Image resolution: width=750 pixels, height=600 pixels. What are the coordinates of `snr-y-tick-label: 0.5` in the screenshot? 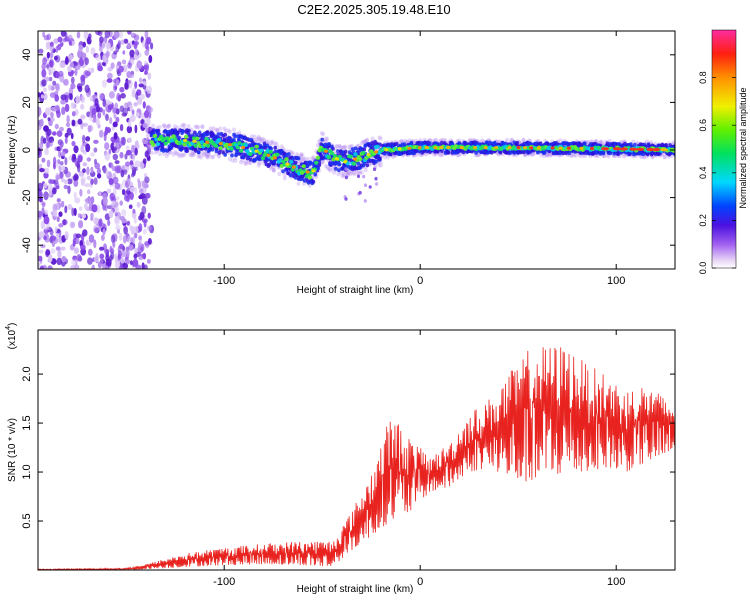 It's located at (27, 520).